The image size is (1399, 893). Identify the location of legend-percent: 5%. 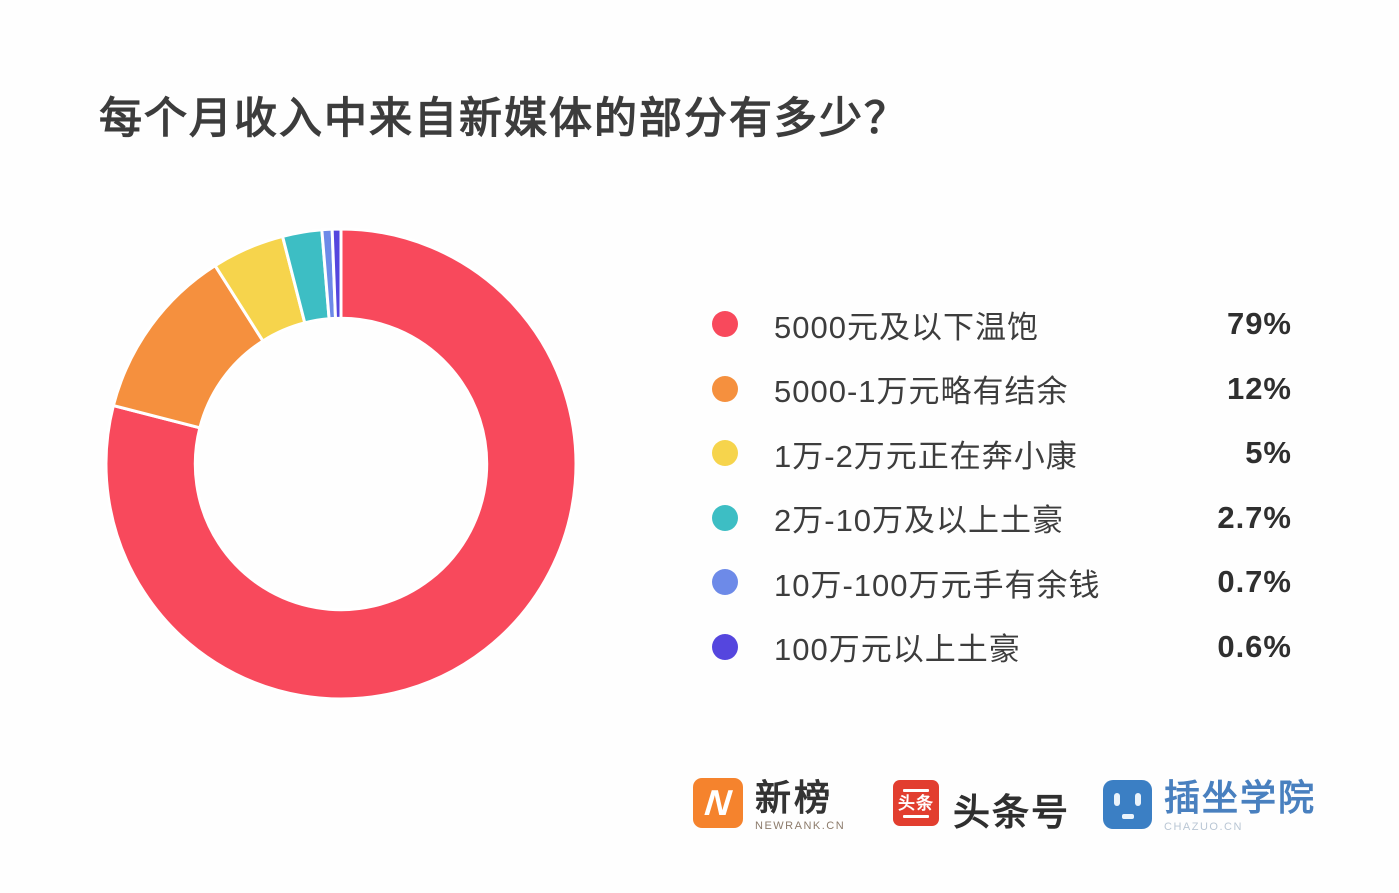
(1268, 453).